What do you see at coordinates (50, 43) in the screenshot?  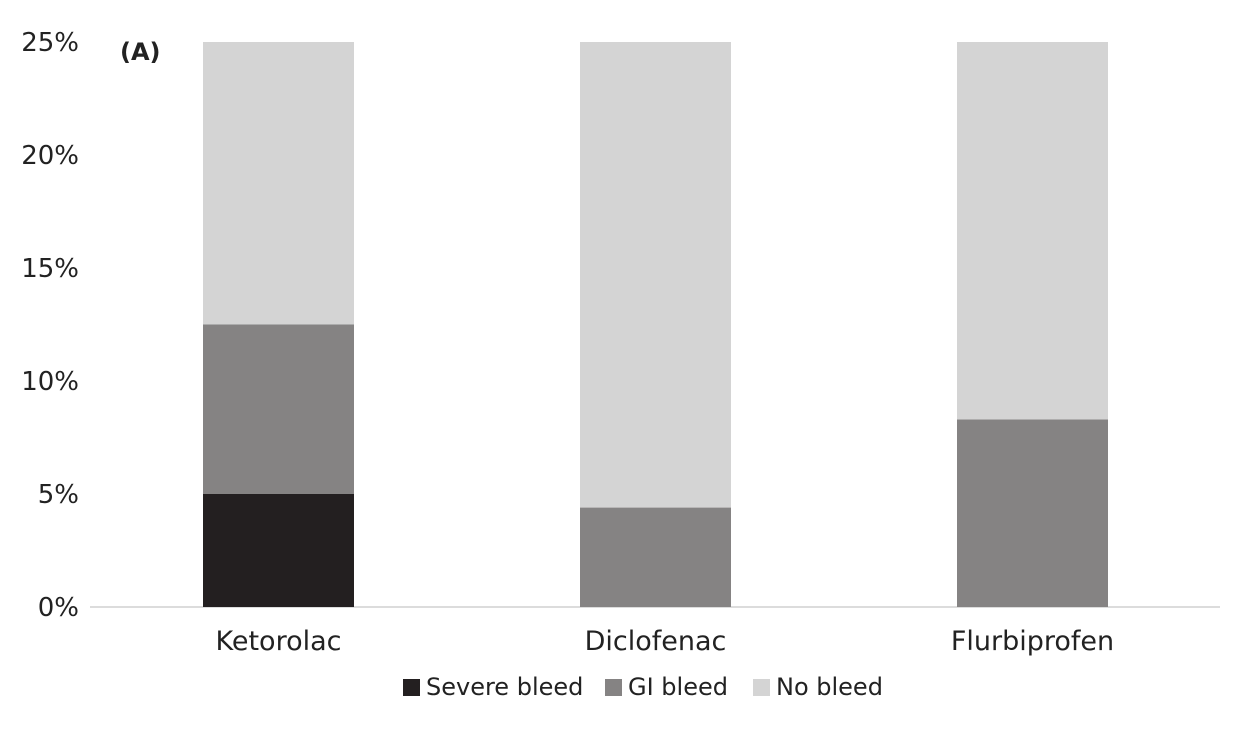 I see `y-tick-label: 25%` at bounding box center [50, 43].